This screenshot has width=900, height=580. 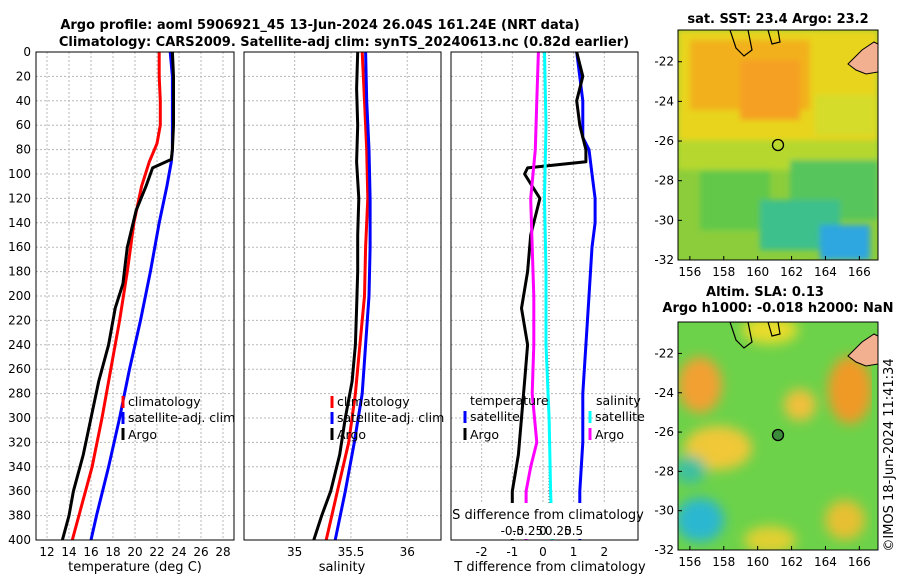 I want to click on sla-map-frame, so click(x=778, y=436).